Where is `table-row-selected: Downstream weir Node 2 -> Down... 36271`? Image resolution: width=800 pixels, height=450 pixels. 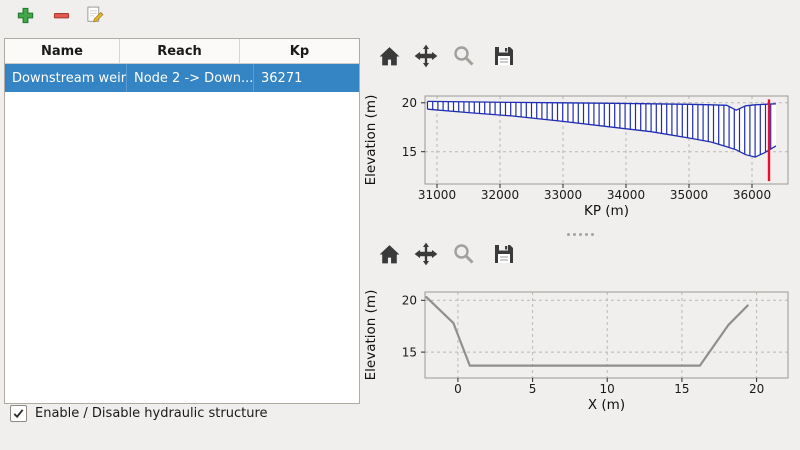 table-row-selected: Downstream weir Node 2 -> Down... 36271 is located at coordinates (182, 78).